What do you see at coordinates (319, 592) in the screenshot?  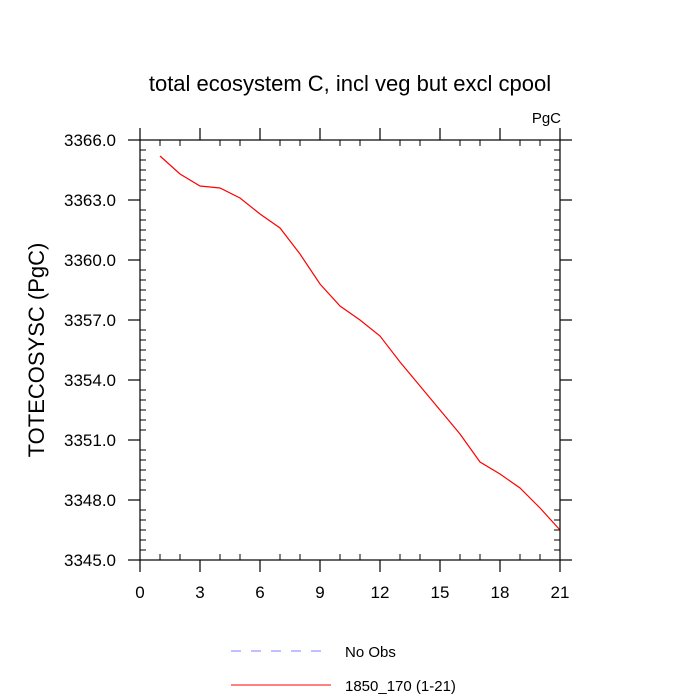 I see `x-tick-label: 9` at bounding box center [319, 592].